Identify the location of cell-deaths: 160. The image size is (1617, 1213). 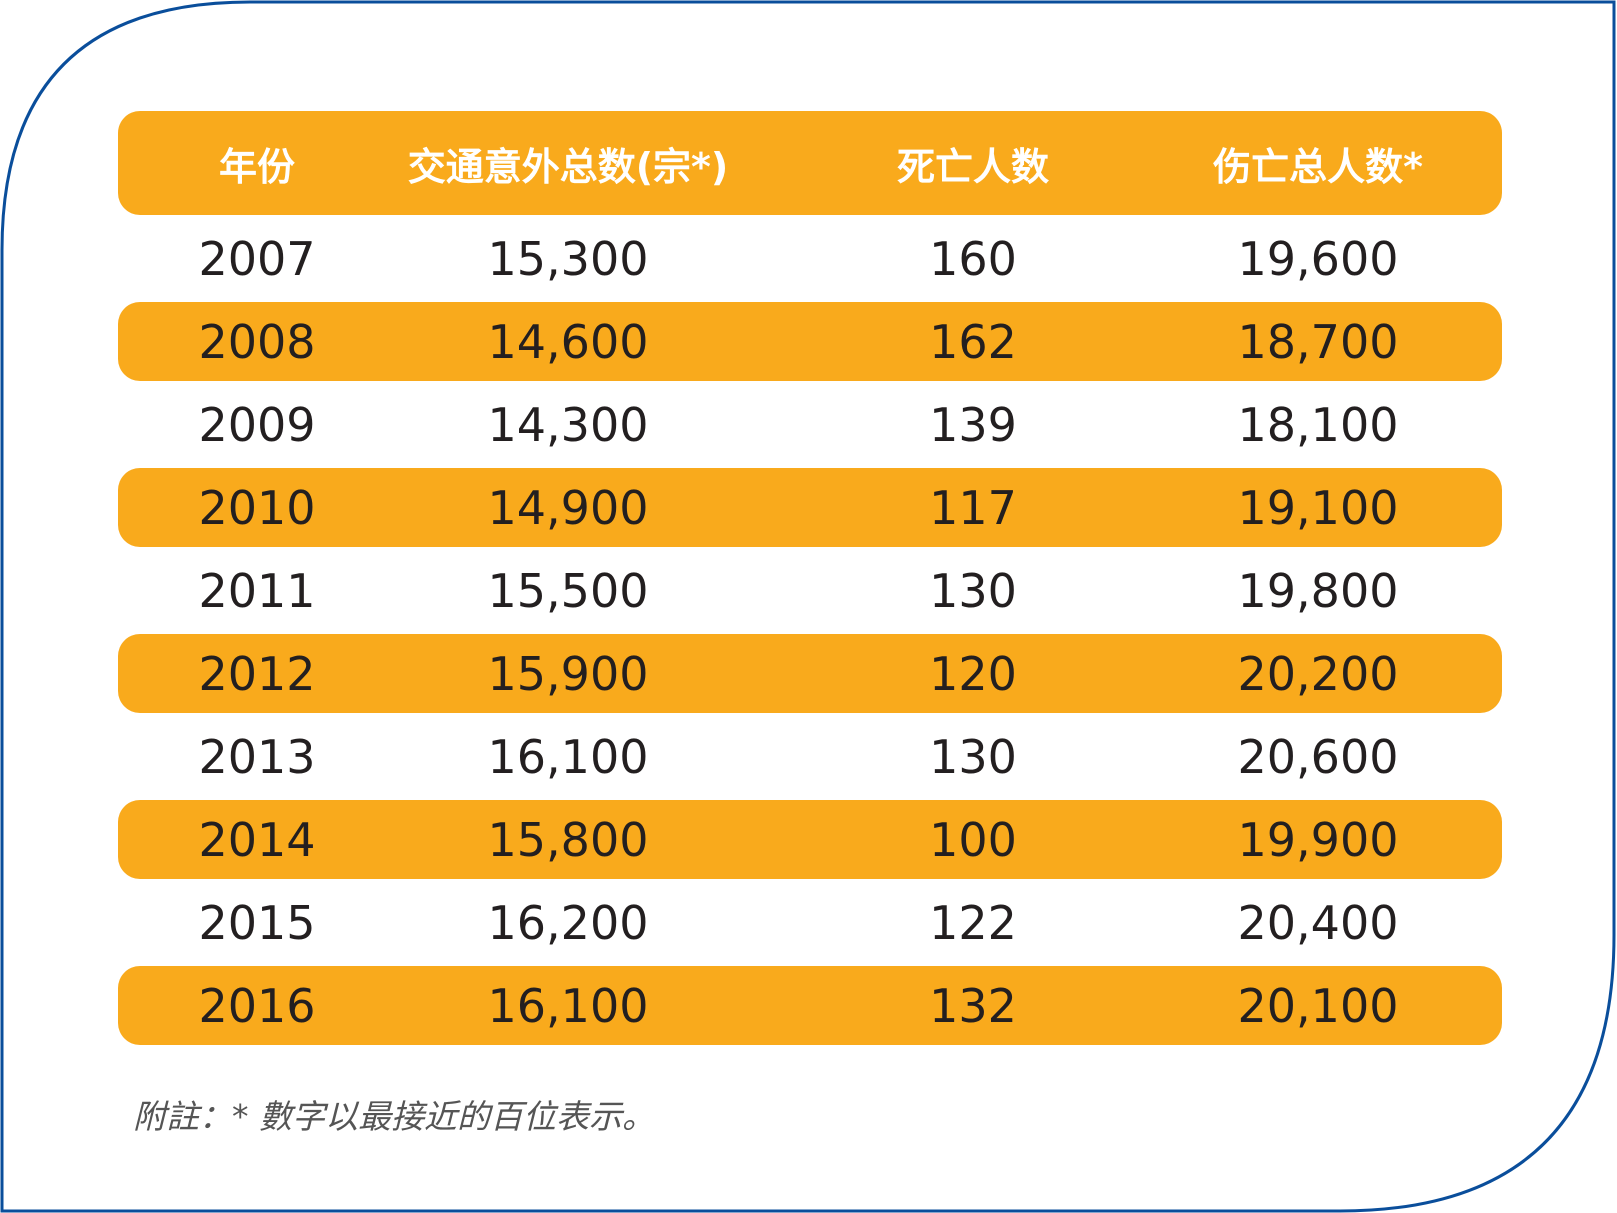
(973, 258).